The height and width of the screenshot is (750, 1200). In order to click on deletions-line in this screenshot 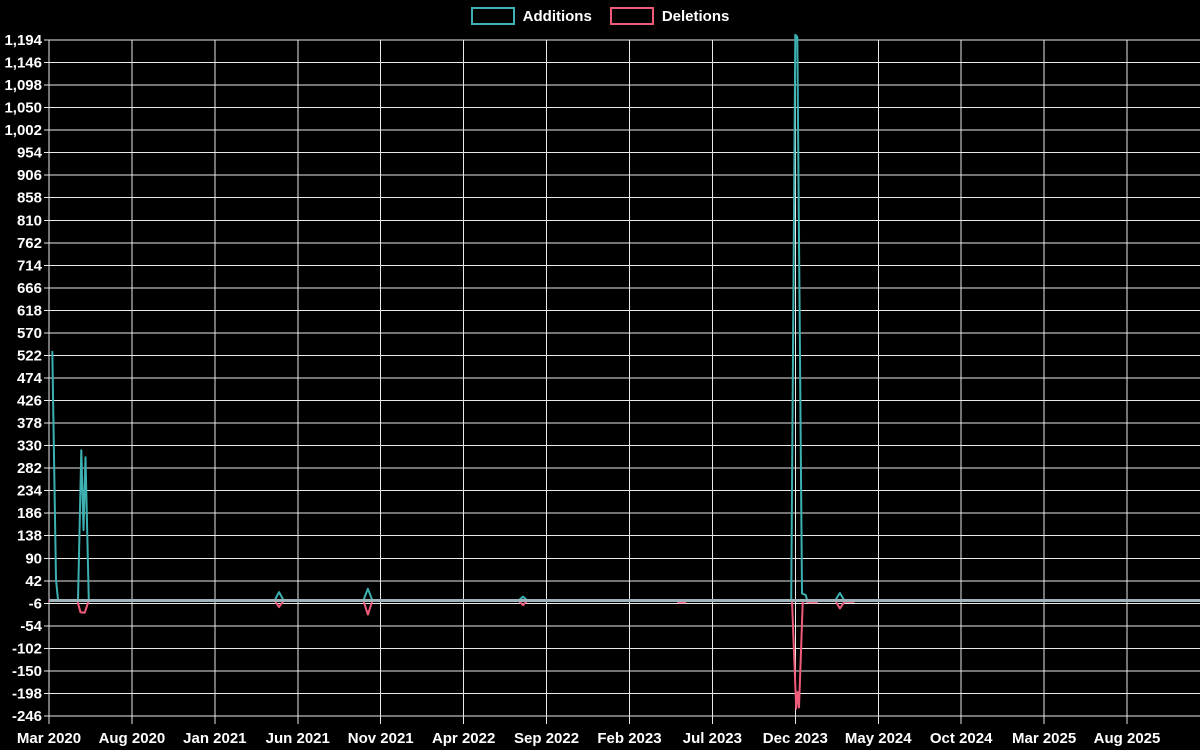, I will do `click(624, 654)`.